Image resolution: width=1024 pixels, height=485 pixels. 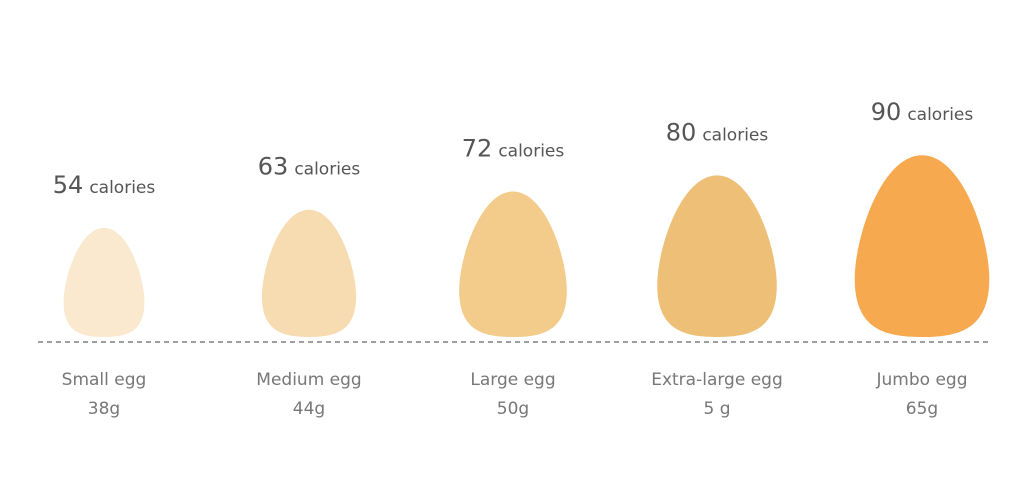 What do you see at coordinates (512, 380) in the screenshot?
I see `category-label: Large egg` at bounding box center [512, 380].